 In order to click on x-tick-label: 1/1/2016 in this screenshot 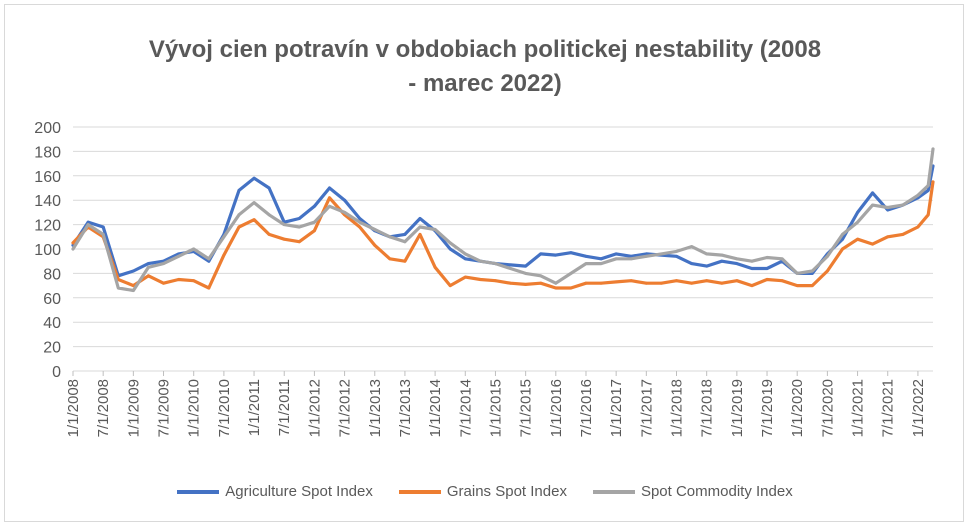, I will do `click(556, 408)`.